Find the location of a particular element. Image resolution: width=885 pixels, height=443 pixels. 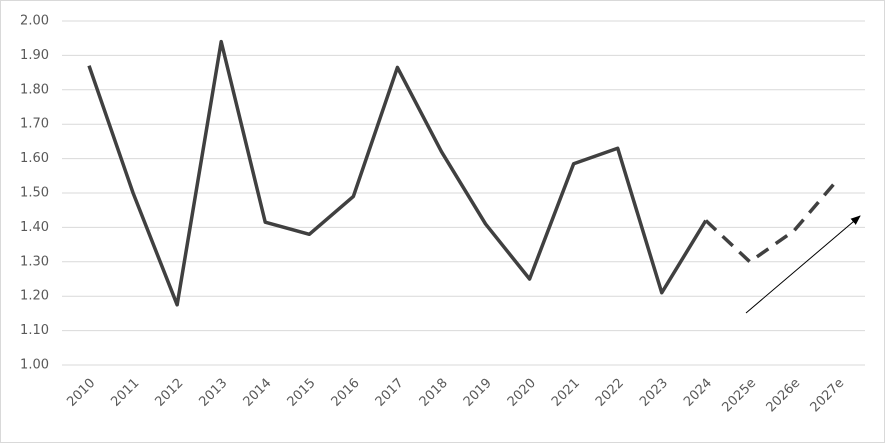

series-line is located at coordinates (772, 221).